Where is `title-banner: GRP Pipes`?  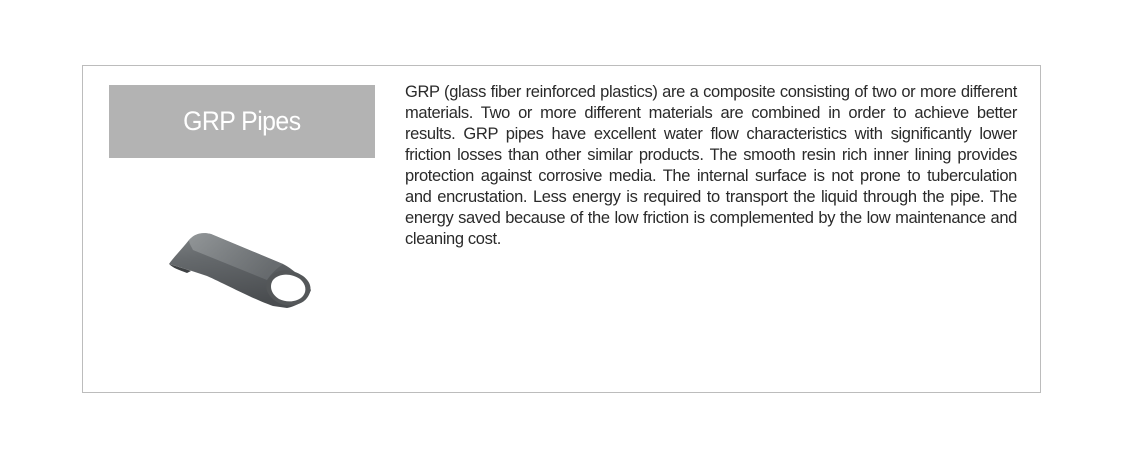
title-banner: GRP Pipes is located at coordinates (242, 121).